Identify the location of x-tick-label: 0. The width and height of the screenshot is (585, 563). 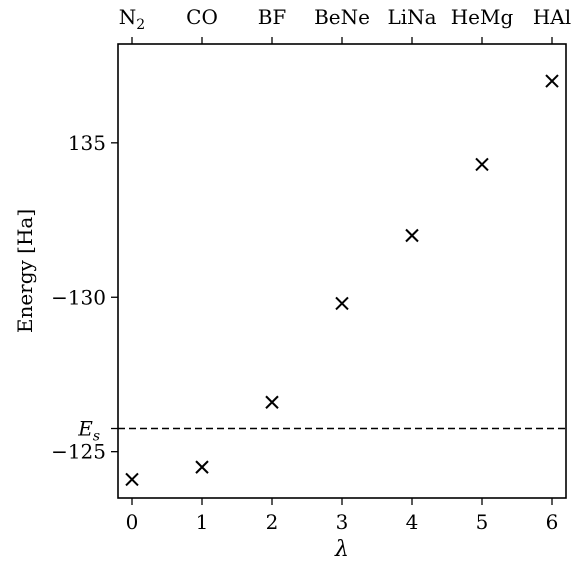
(132, 522).